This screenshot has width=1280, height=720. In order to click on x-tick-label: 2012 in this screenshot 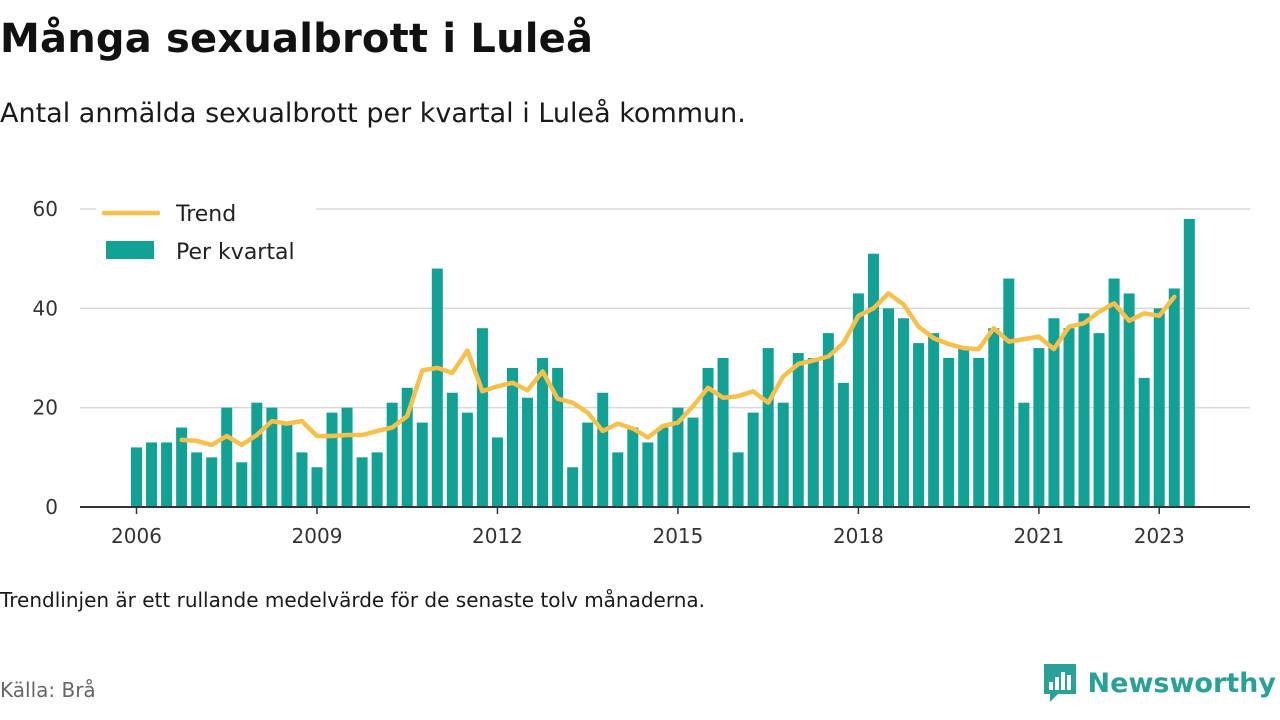, I will do `click(497, 536)`.